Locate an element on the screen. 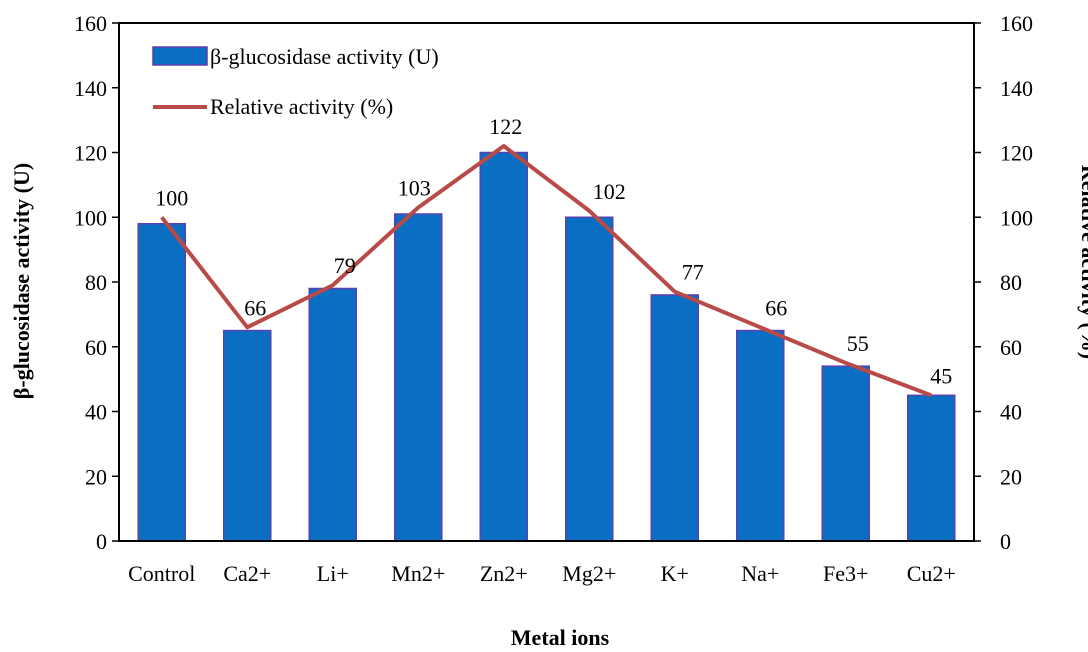 This screenshot has width=1088, height=652. left-tick-label-4: 80 is located at coordinates (96, 282).